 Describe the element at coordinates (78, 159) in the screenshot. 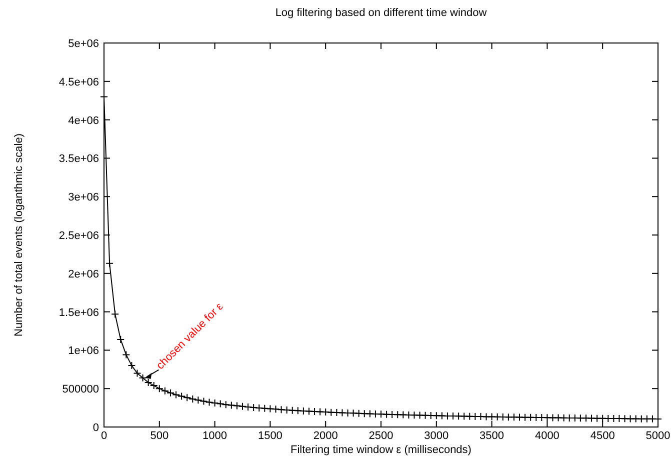

I see `y-tick-label: 3.5e+06` at that location.